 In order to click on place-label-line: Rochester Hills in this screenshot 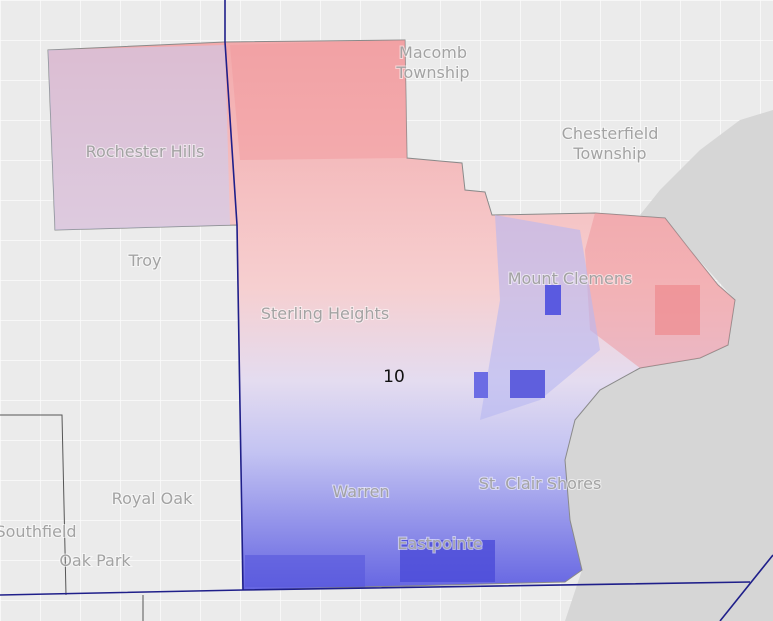, I will do `click(145, 151)`.